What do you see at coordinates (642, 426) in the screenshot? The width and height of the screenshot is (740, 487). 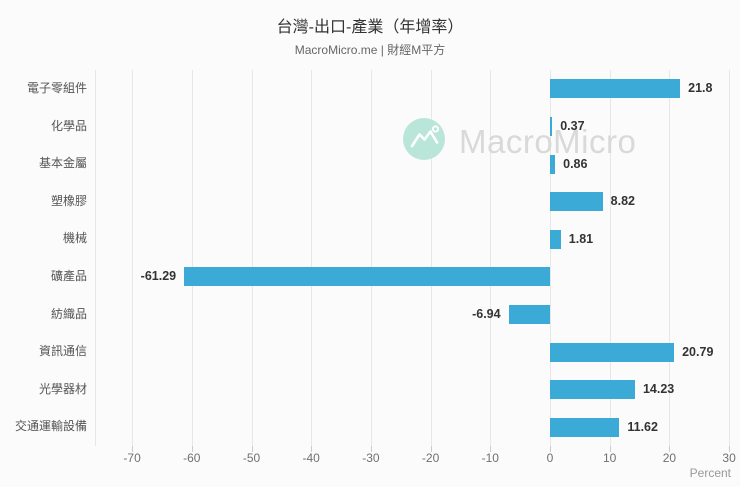 I see `bar-value-label: 11.62` at bounding box center [642, 426].